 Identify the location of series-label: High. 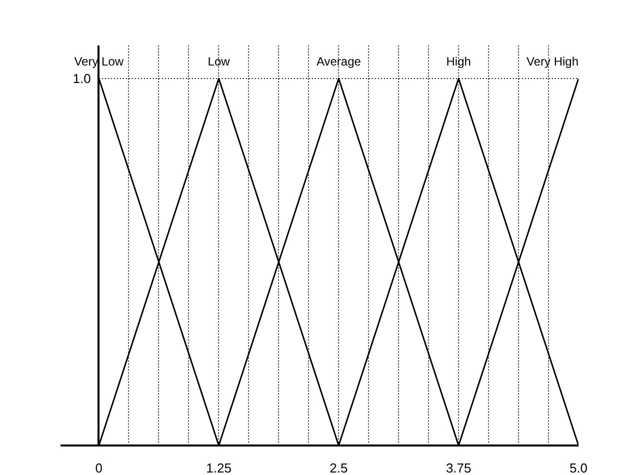
(458, 61).